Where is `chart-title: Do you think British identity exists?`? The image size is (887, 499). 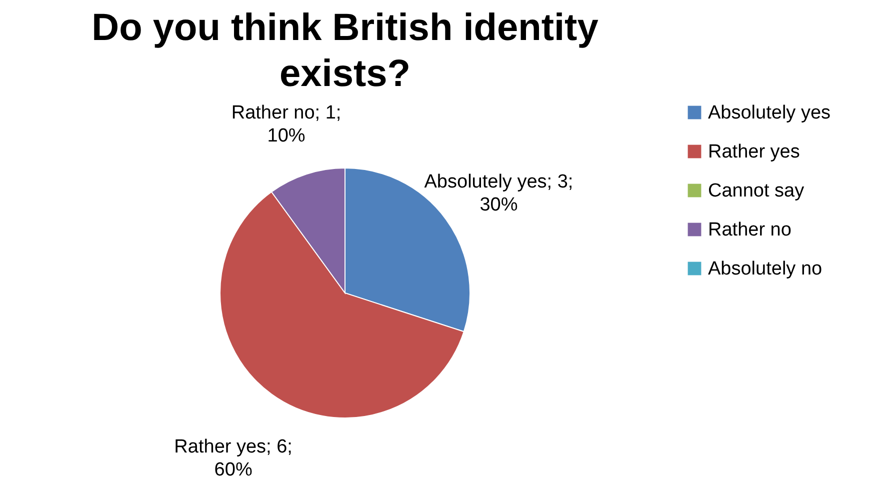 chart-title: Do you think British identity exists? is located at coordinates (345, 51).